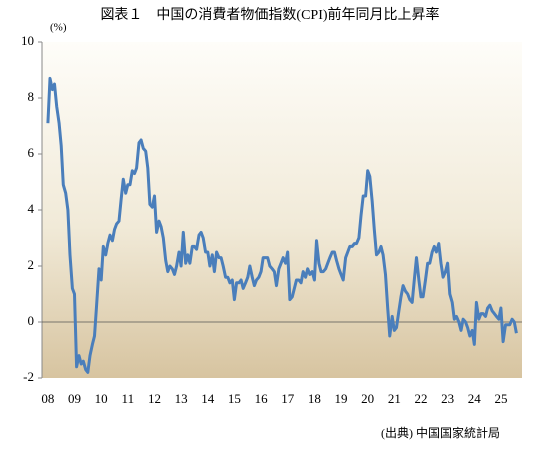  I want to click on x-tick-label: 08, so click(47, 398).